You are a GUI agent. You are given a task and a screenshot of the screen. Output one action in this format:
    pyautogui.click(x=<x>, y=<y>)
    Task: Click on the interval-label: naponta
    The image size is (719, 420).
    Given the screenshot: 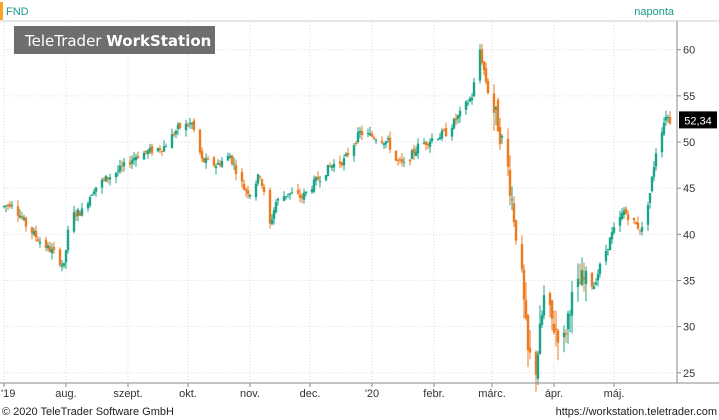 What is the action you would take?
    pyautogui.click(x=654, y=12)
    